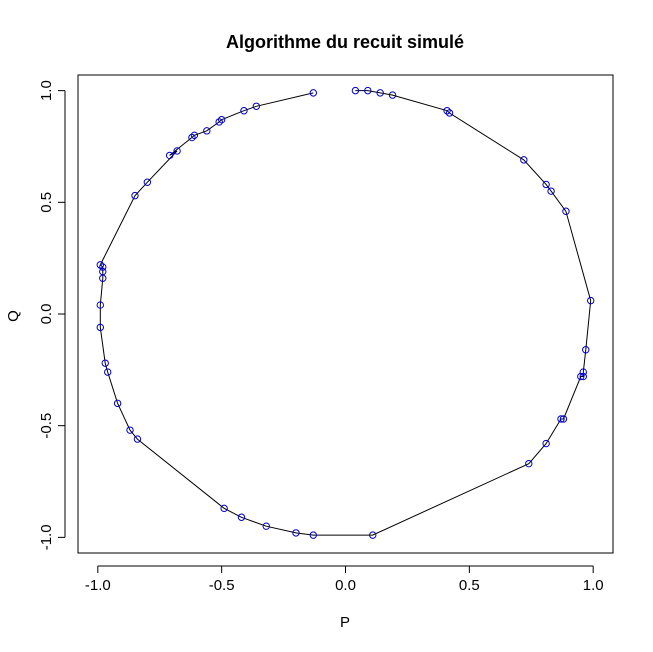 The image size is (653, 652). I want to click on x-tick-label: 0.0, so click(345, 585).